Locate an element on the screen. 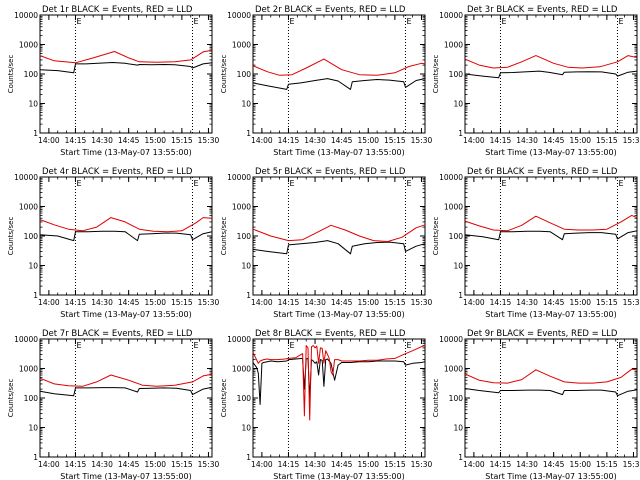  y-tick-label: 10 is located at coordinates (458, 104).